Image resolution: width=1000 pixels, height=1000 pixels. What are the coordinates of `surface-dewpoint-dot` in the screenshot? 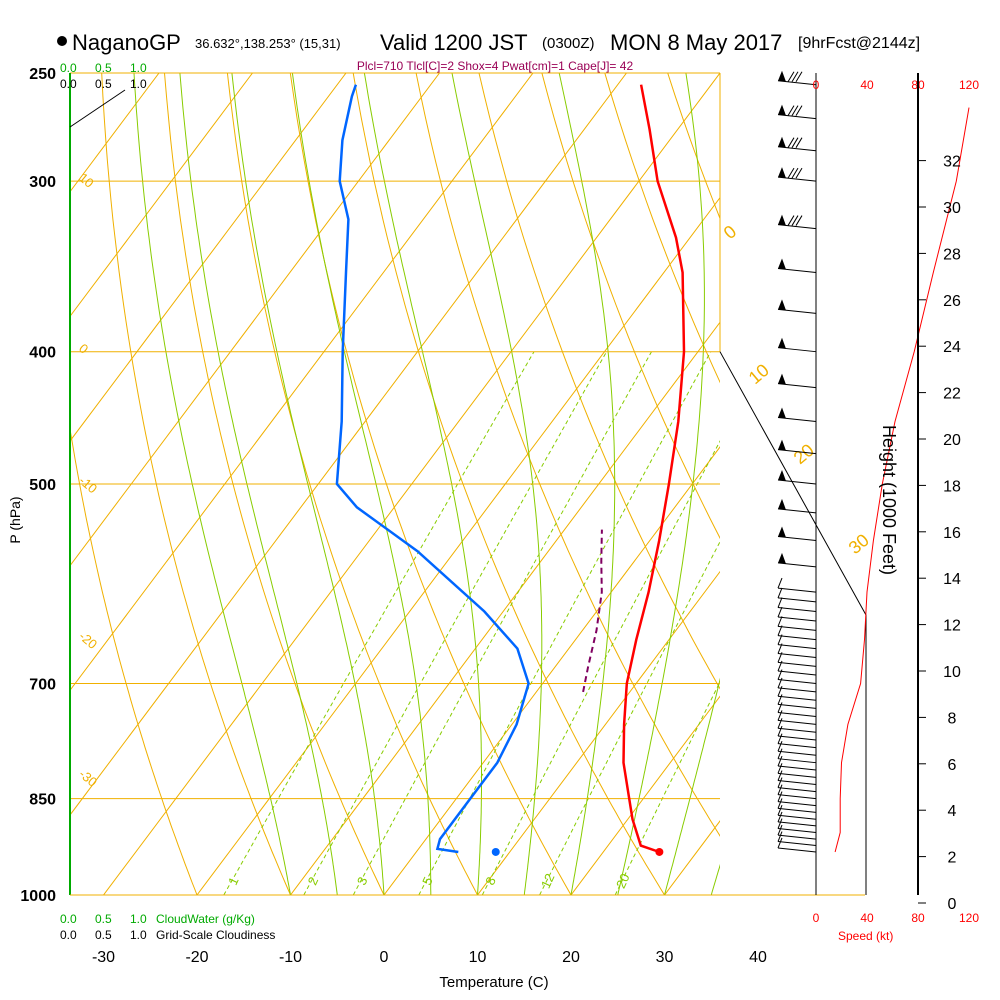 It's located at (495, 851).